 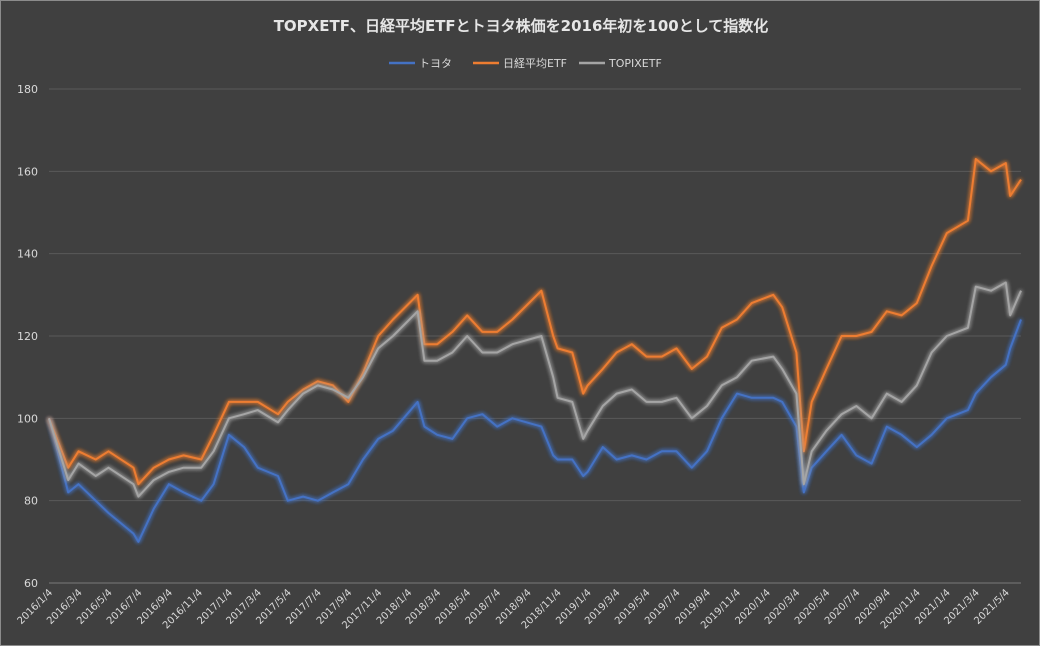 I want to click on y-axis: 60 80 100 120 140 160 180, so click(x=27, y=336).